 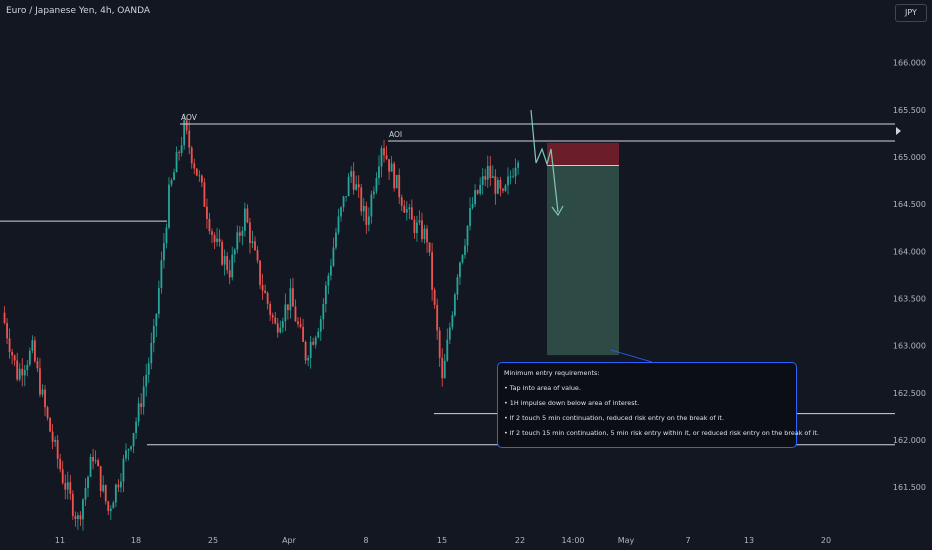 What do you see at coordinates (631, 356) in the screenshot?
I see `note-connector` at bounding box center [631, 356].